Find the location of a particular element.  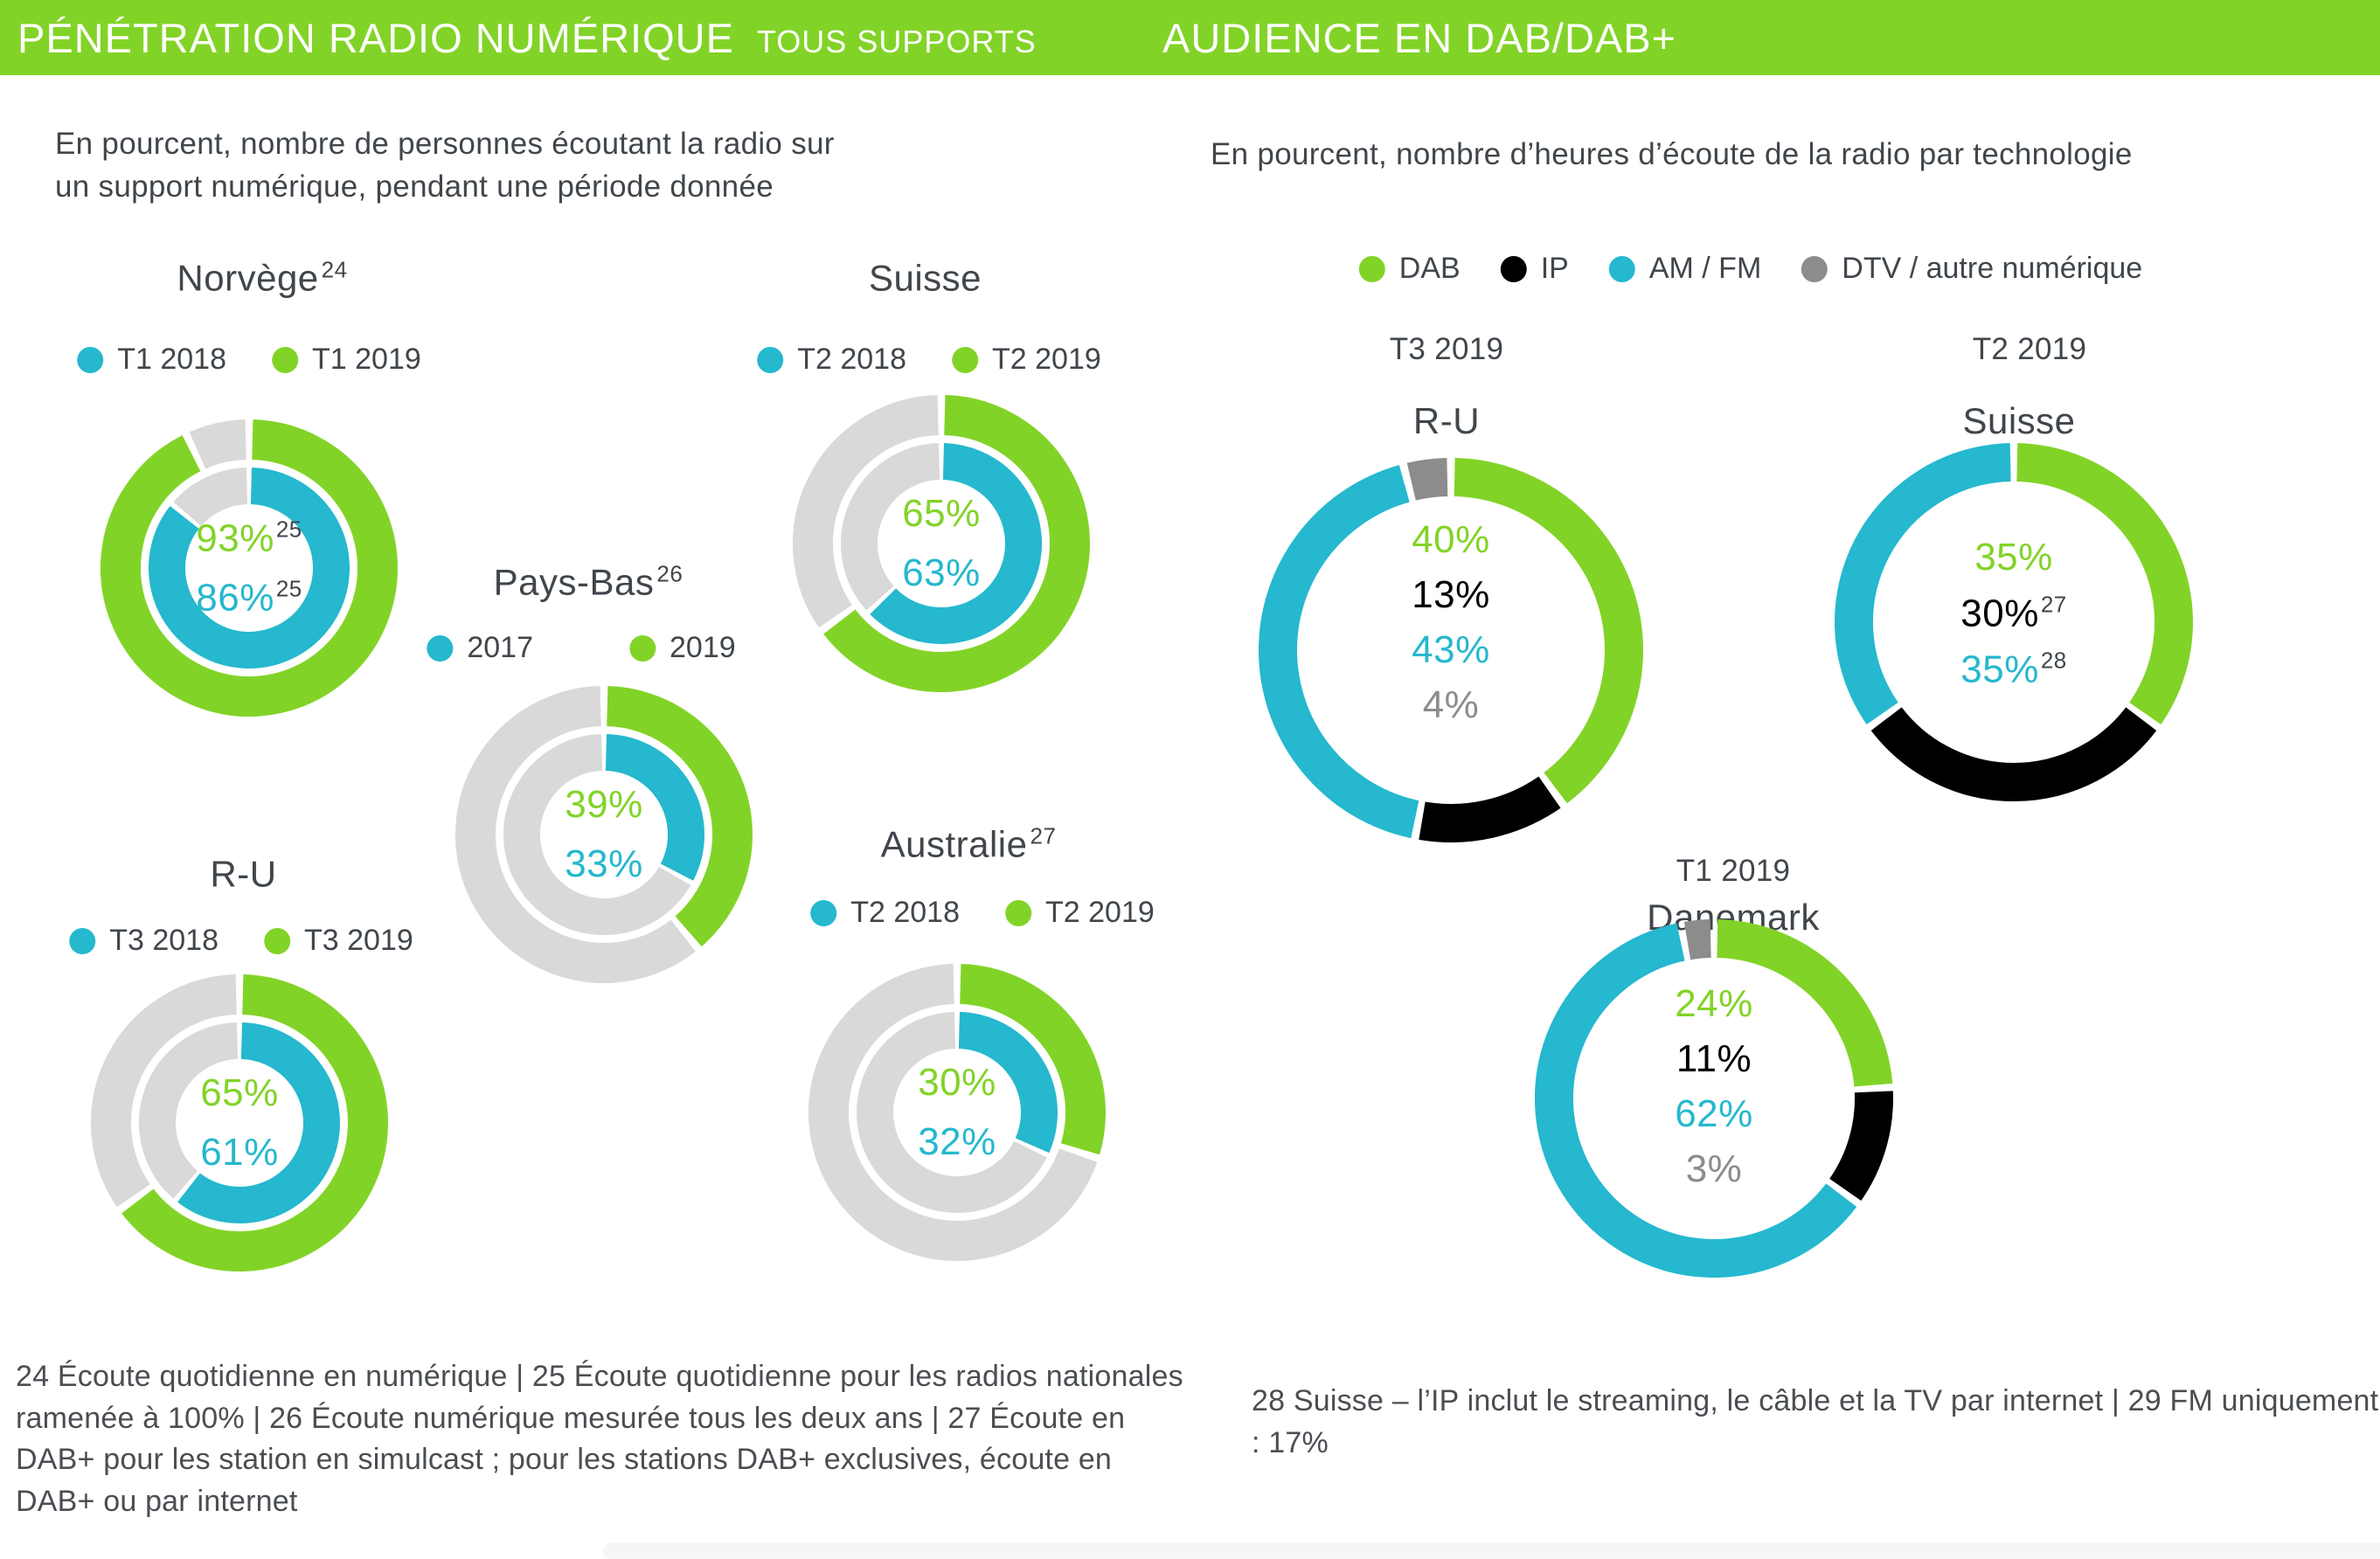

center-label-value: 93% is located at coordinates (235, 538).